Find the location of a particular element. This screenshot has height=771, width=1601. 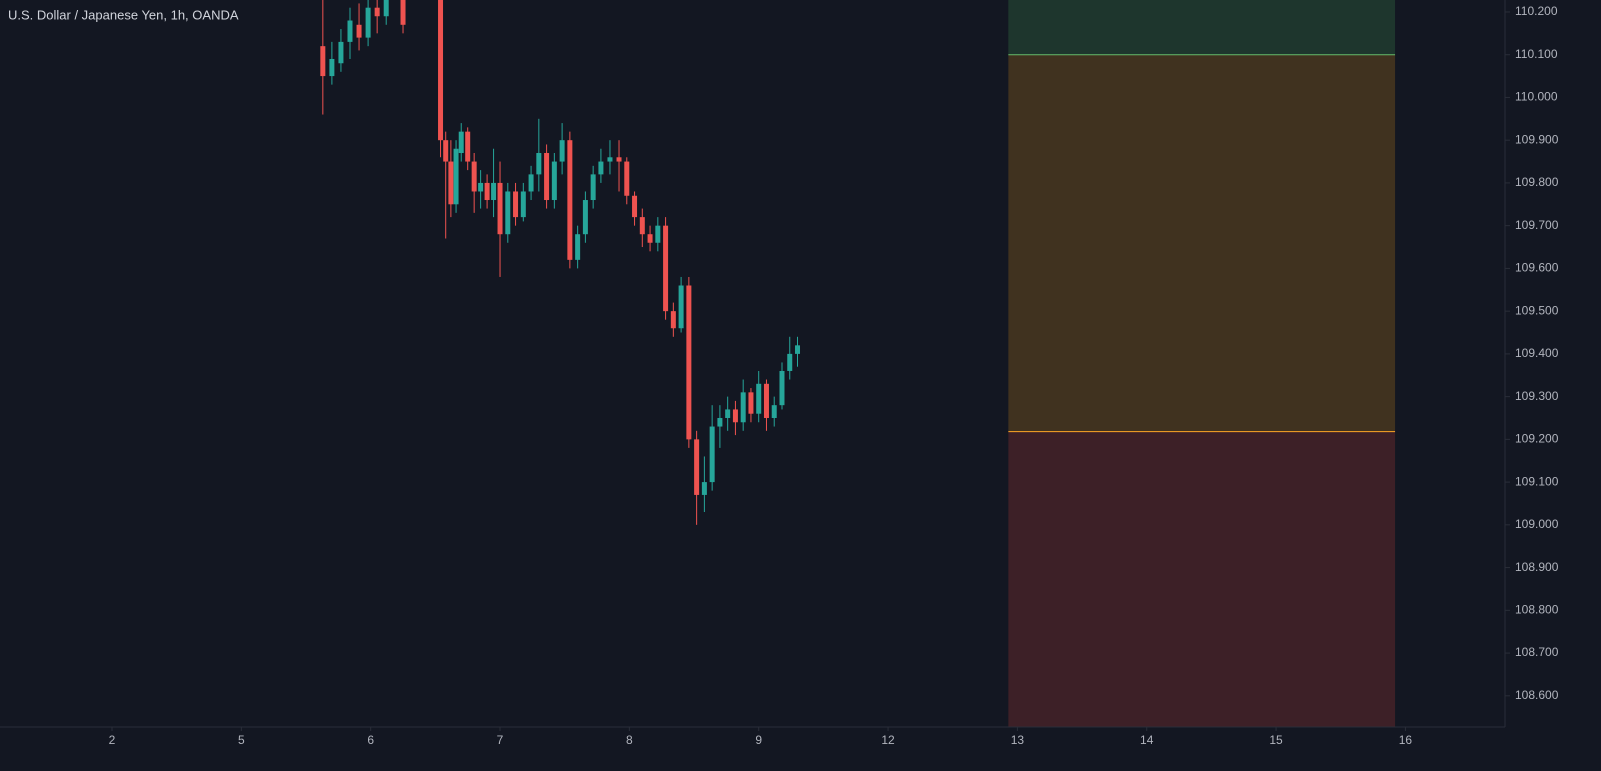

y-tick-label: 109.700 is located at coordinates (1537, 225).